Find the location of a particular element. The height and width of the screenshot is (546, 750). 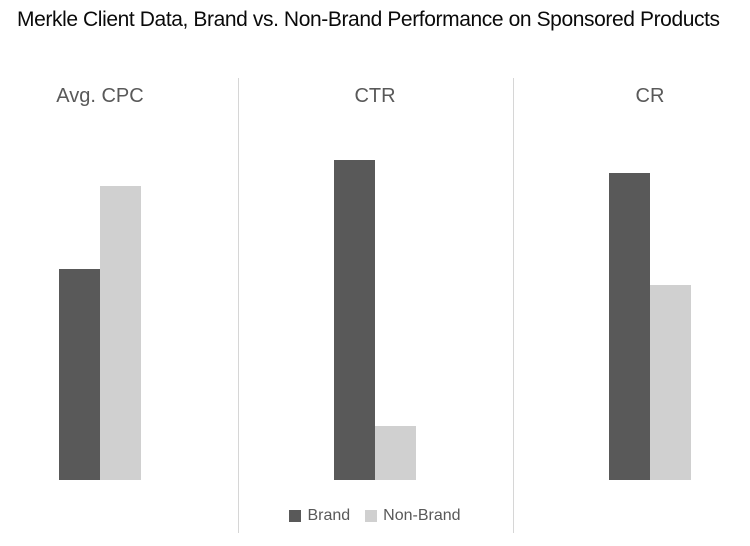

category-label-ctr: CTR is located at coordinates (375, 96).